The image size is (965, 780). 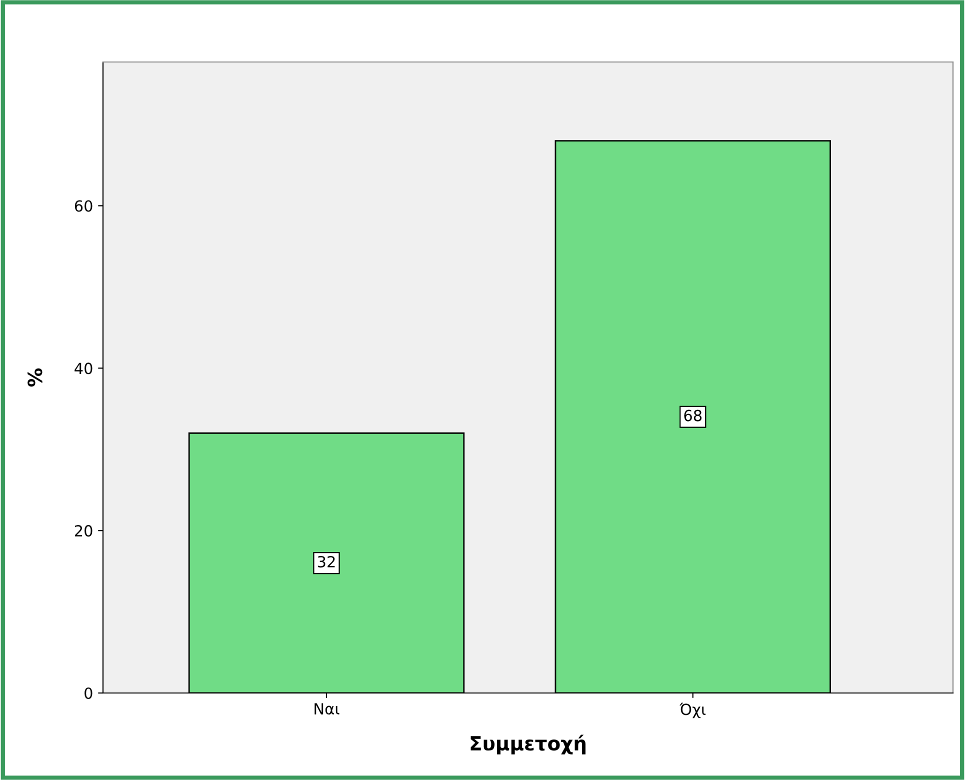 What do you see at coordinates (326, 562) in the screenshot?
I see `data-label: 32` at bounding box center [326, 562].